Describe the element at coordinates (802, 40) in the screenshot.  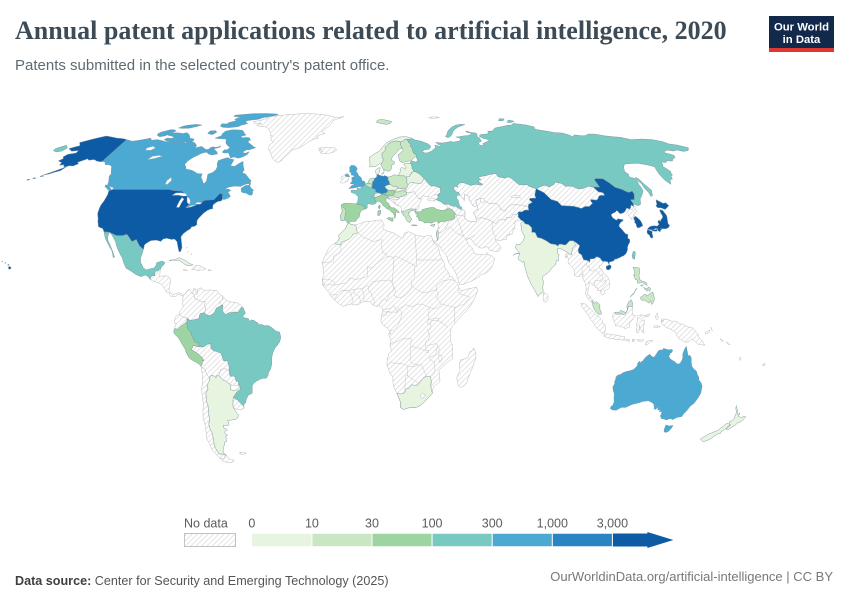
I see `svg-text: in Data` at that location.